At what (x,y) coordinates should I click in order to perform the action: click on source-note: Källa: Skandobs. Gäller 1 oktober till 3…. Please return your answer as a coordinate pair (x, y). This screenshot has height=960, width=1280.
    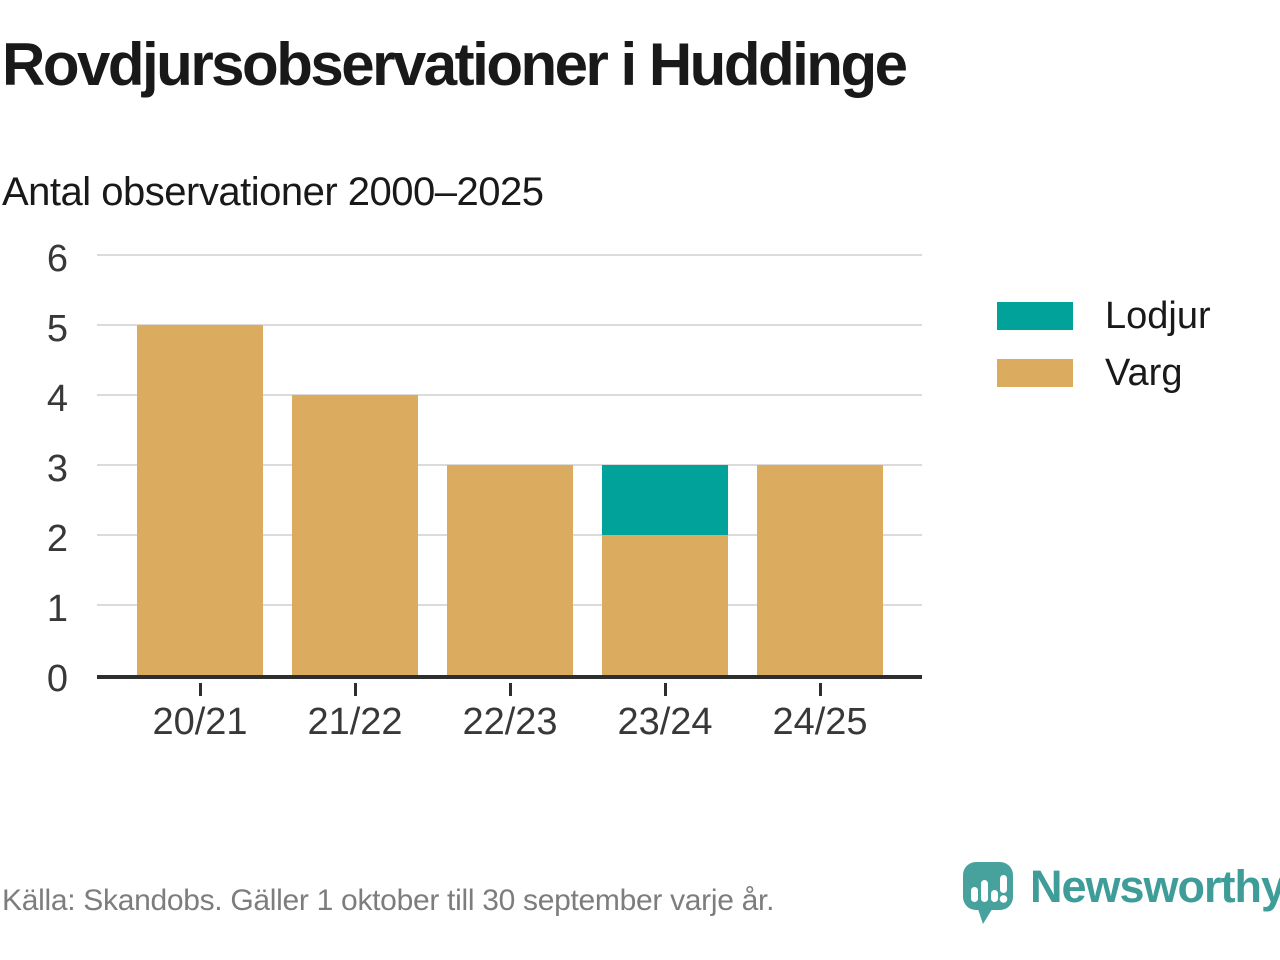
    Looking at the image, I should click on (388, 900).